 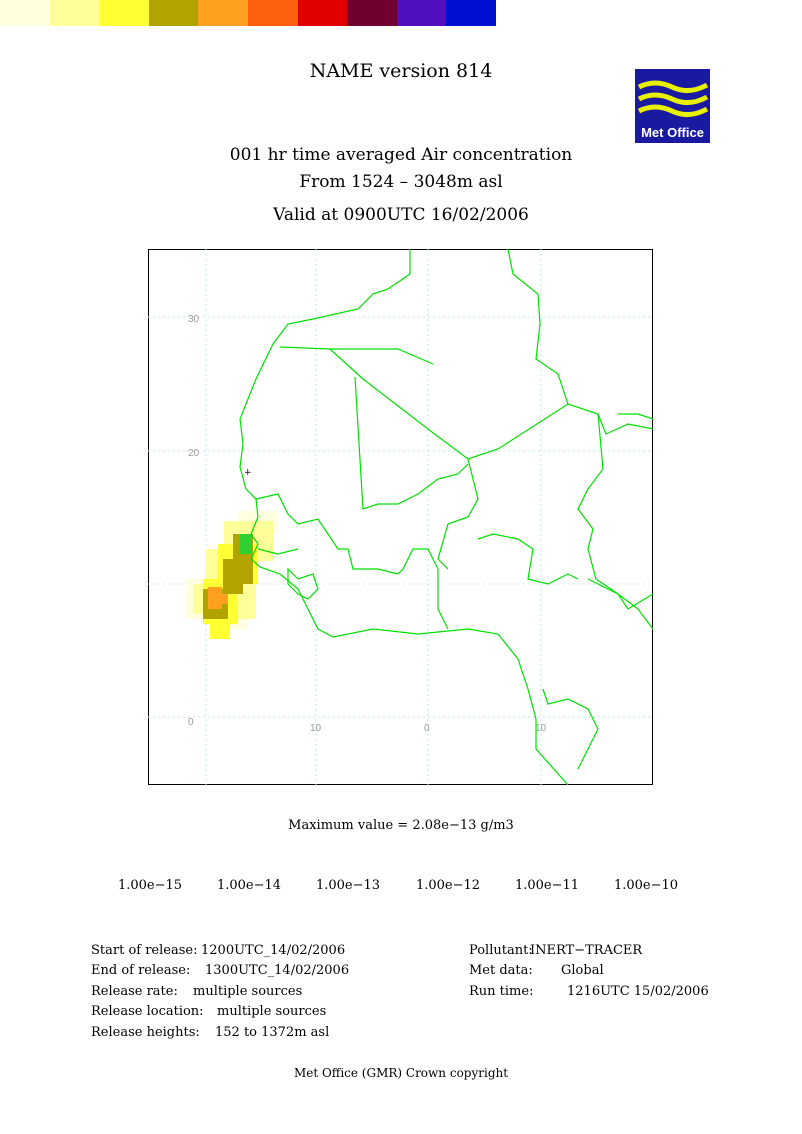 What do you see at coordinates (401, 1073) in the screenshot?
I see `footer-copyright: Met Office (GMR) Crown copyright` at bounding box center [401, 1073].